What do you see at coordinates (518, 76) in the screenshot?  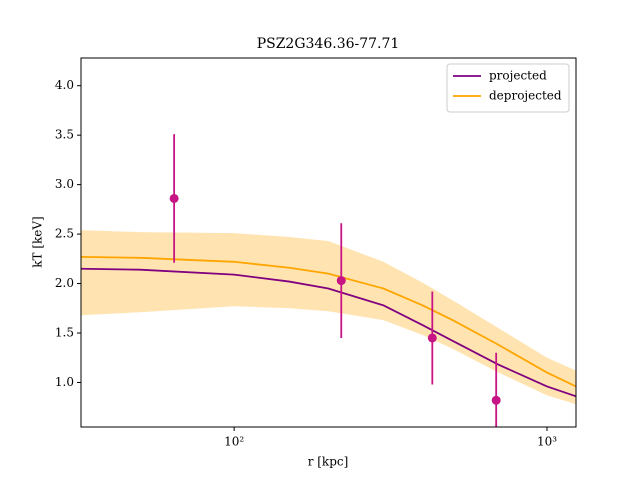 I see `legend-label: projected` at bounding box center [518, 76].